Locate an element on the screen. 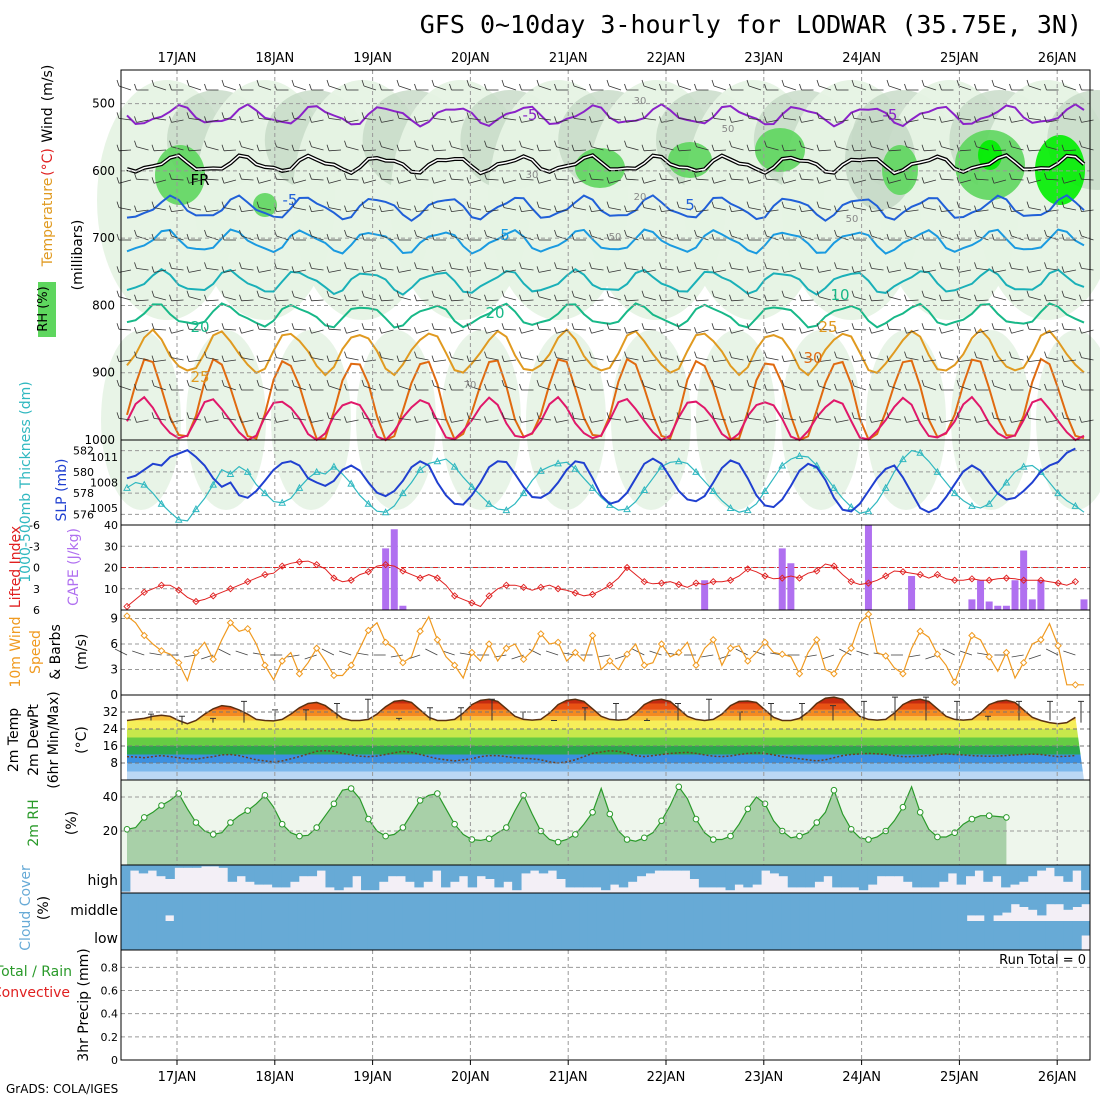 This screenshot has width=1100, height=1100. rh-tick-label: 40 is located at coordinates (110, 797).